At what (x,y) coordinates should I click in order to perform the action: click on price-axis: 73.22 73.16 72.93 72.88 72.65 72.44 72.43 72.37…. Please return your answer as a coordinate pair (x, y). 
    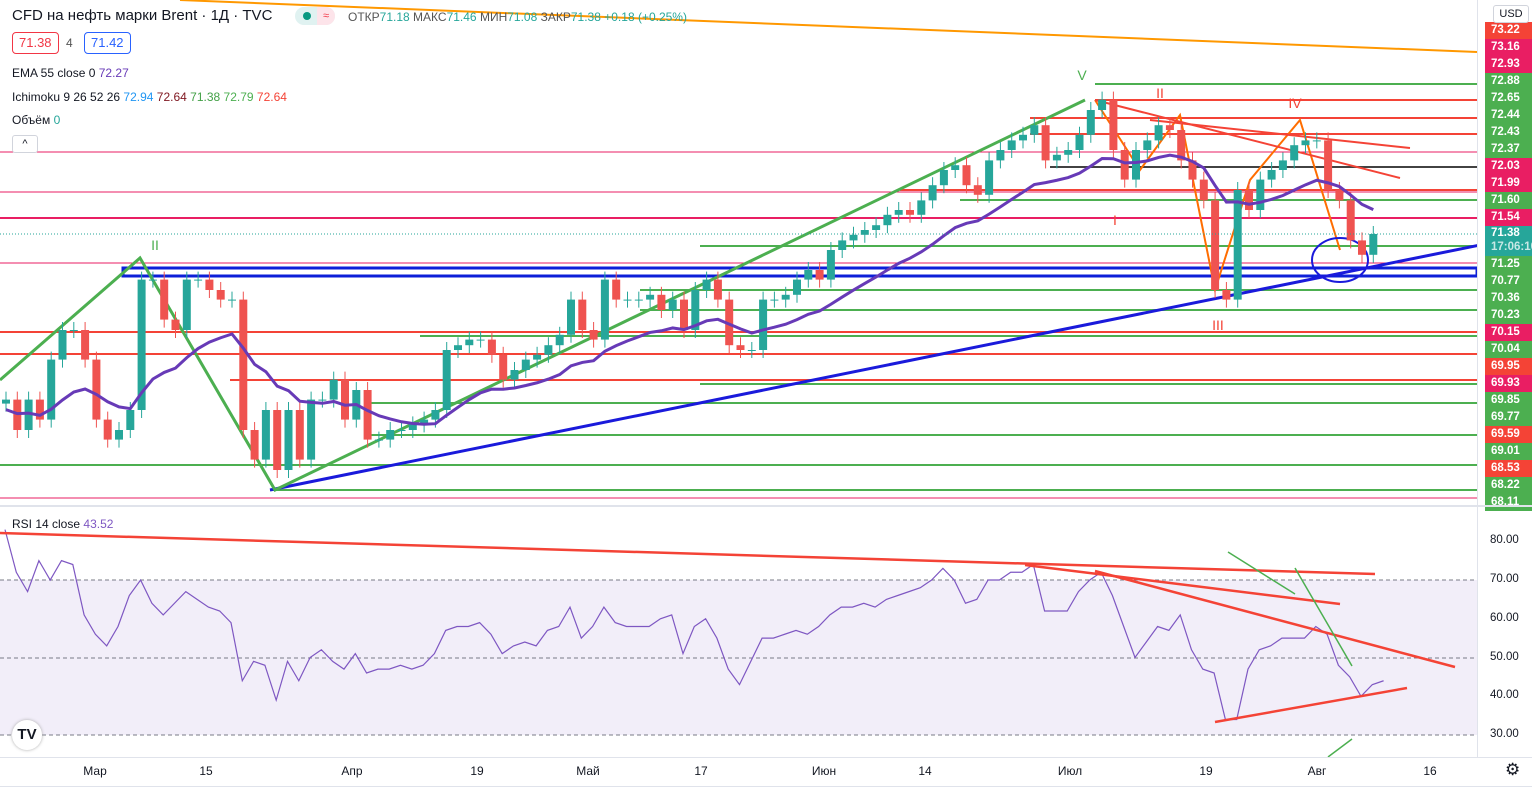
    Looking at the image, I should click on (1504, 255).